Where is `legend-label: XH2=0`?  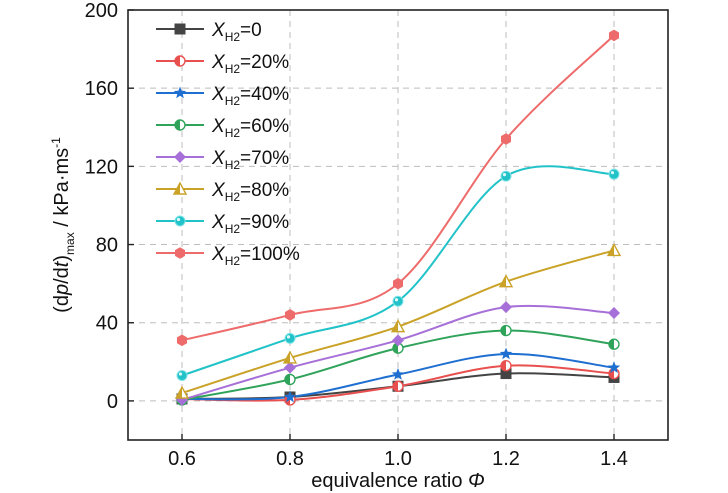
legend-label: XH2=0 is located at coordinates (236, 32).